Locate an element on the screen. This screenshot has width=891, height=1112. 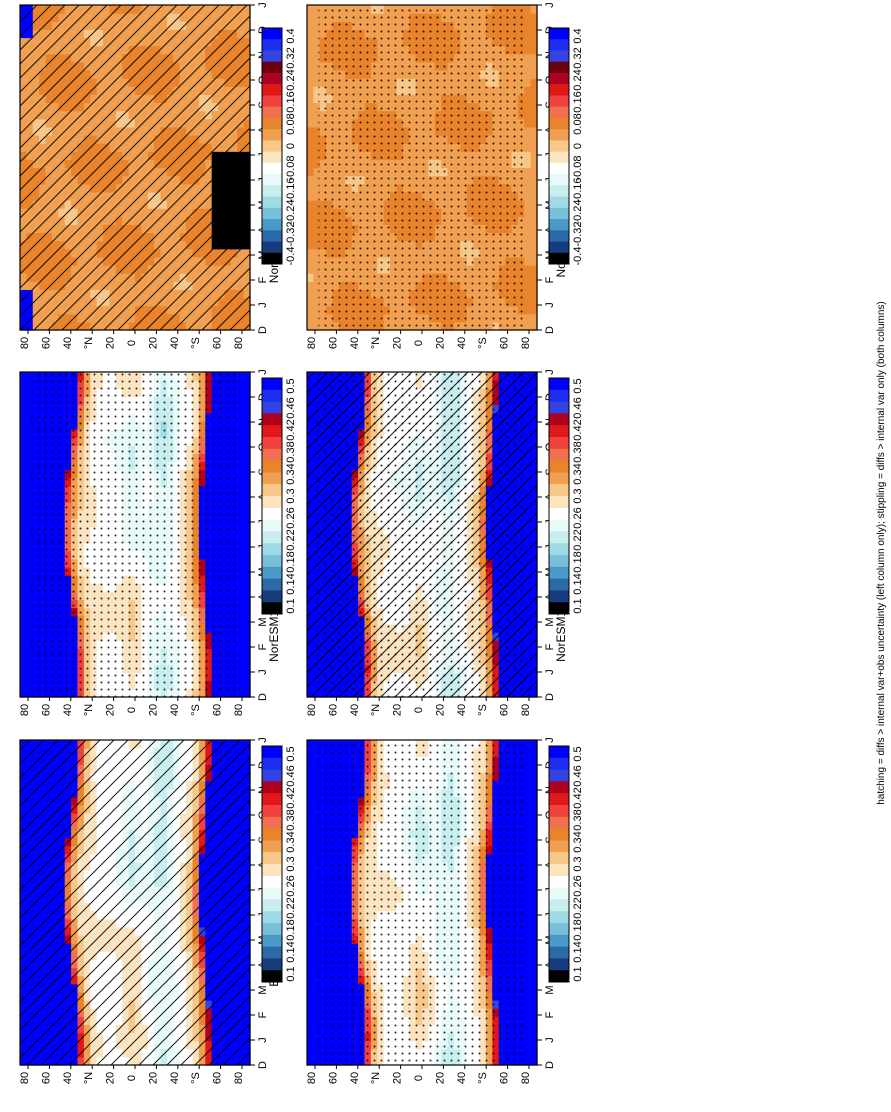
colorbar-tick-label: 0.34 is located at coordinates (291, 841).